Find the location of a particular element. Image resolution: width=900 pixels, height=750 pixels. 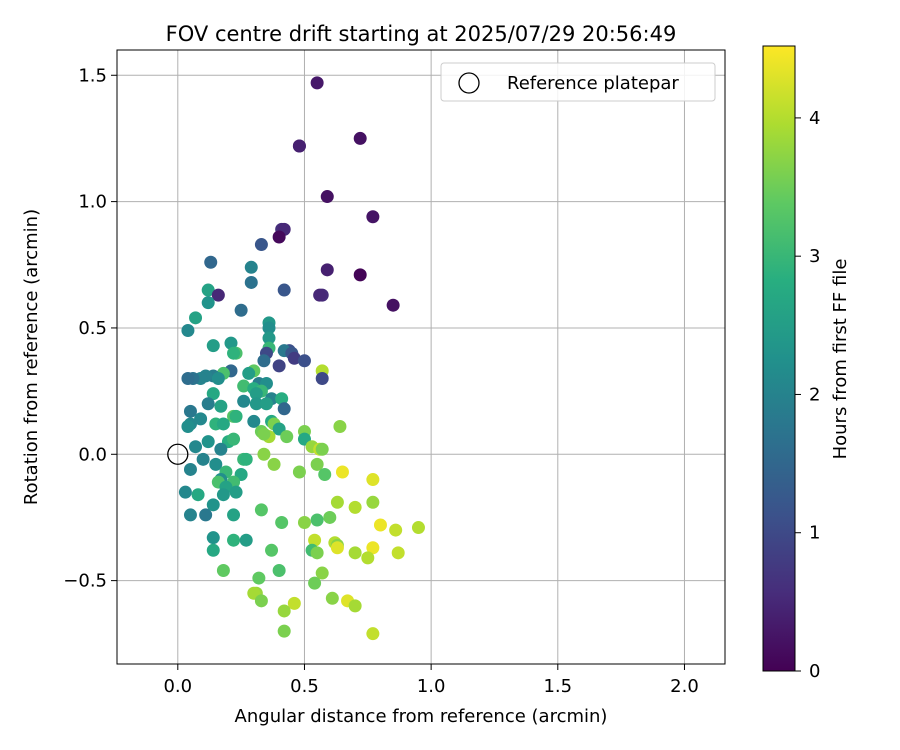

x-axis-label: Angular distance from reference (arcmin) is located at coordinates (421, 716).